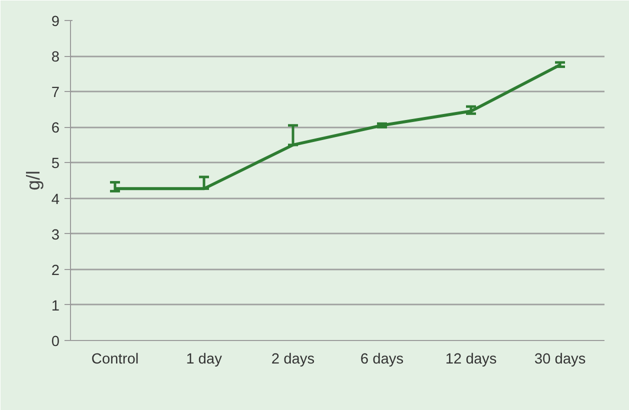  What do you see at coordinates (204, 360) in the screenshot?
I see `x-tick-label: 1 day` at bounding box center [204, 360].